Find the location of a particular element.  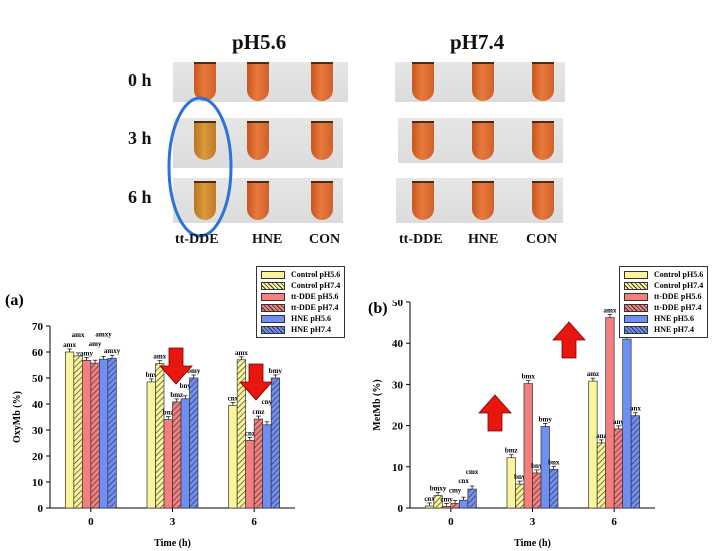

x-tick-label: 6 is located at coordinates (614, 522).